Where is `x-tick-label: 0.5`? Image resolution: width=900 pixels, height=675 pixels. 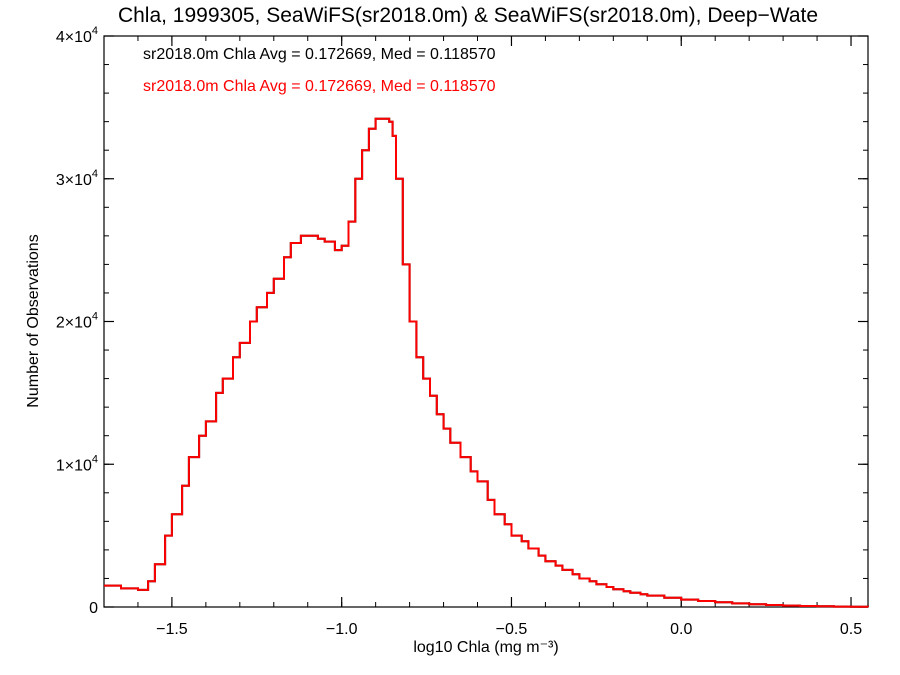 x-tick-label: 0.5 is located at coordinates (851, 629).